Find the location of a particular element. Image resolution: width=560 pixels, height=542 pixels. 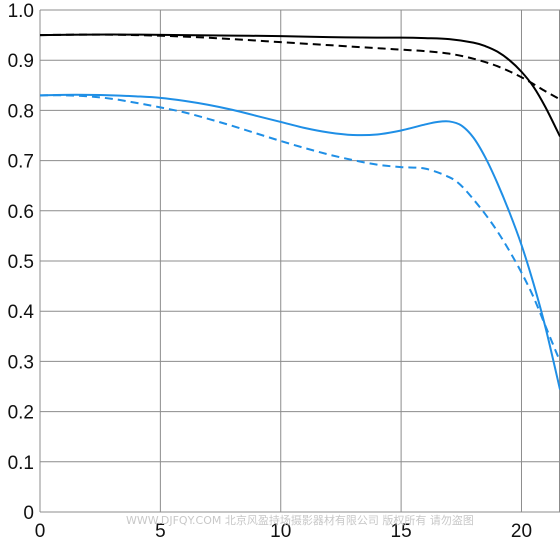

y-tick-label-10: 1.0 is located at coordinates (21, 11).